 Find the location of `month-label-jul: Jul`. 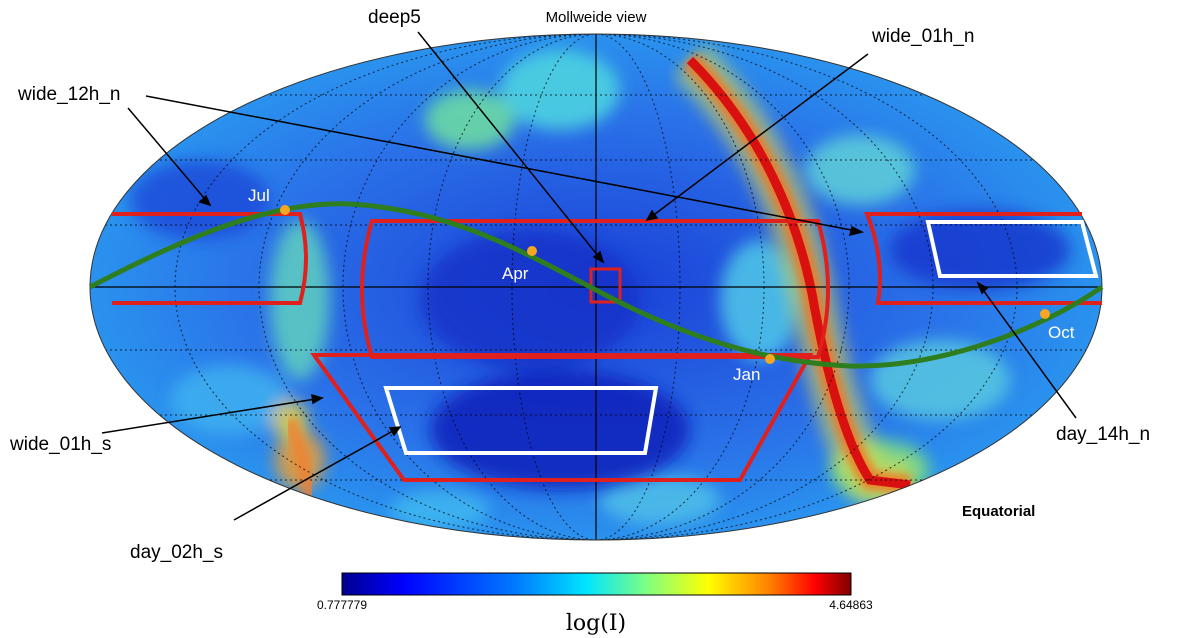

month-label-jul: Jul is located at coordinates (259, 195).